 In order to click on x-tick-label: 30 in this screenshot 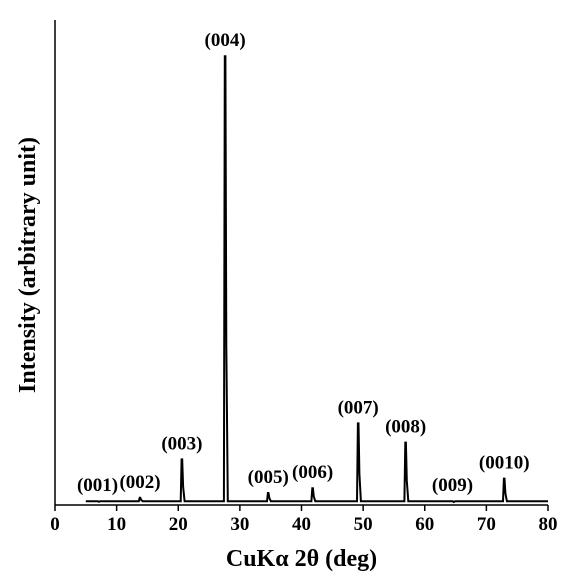, I will do `click(239, 524)`.